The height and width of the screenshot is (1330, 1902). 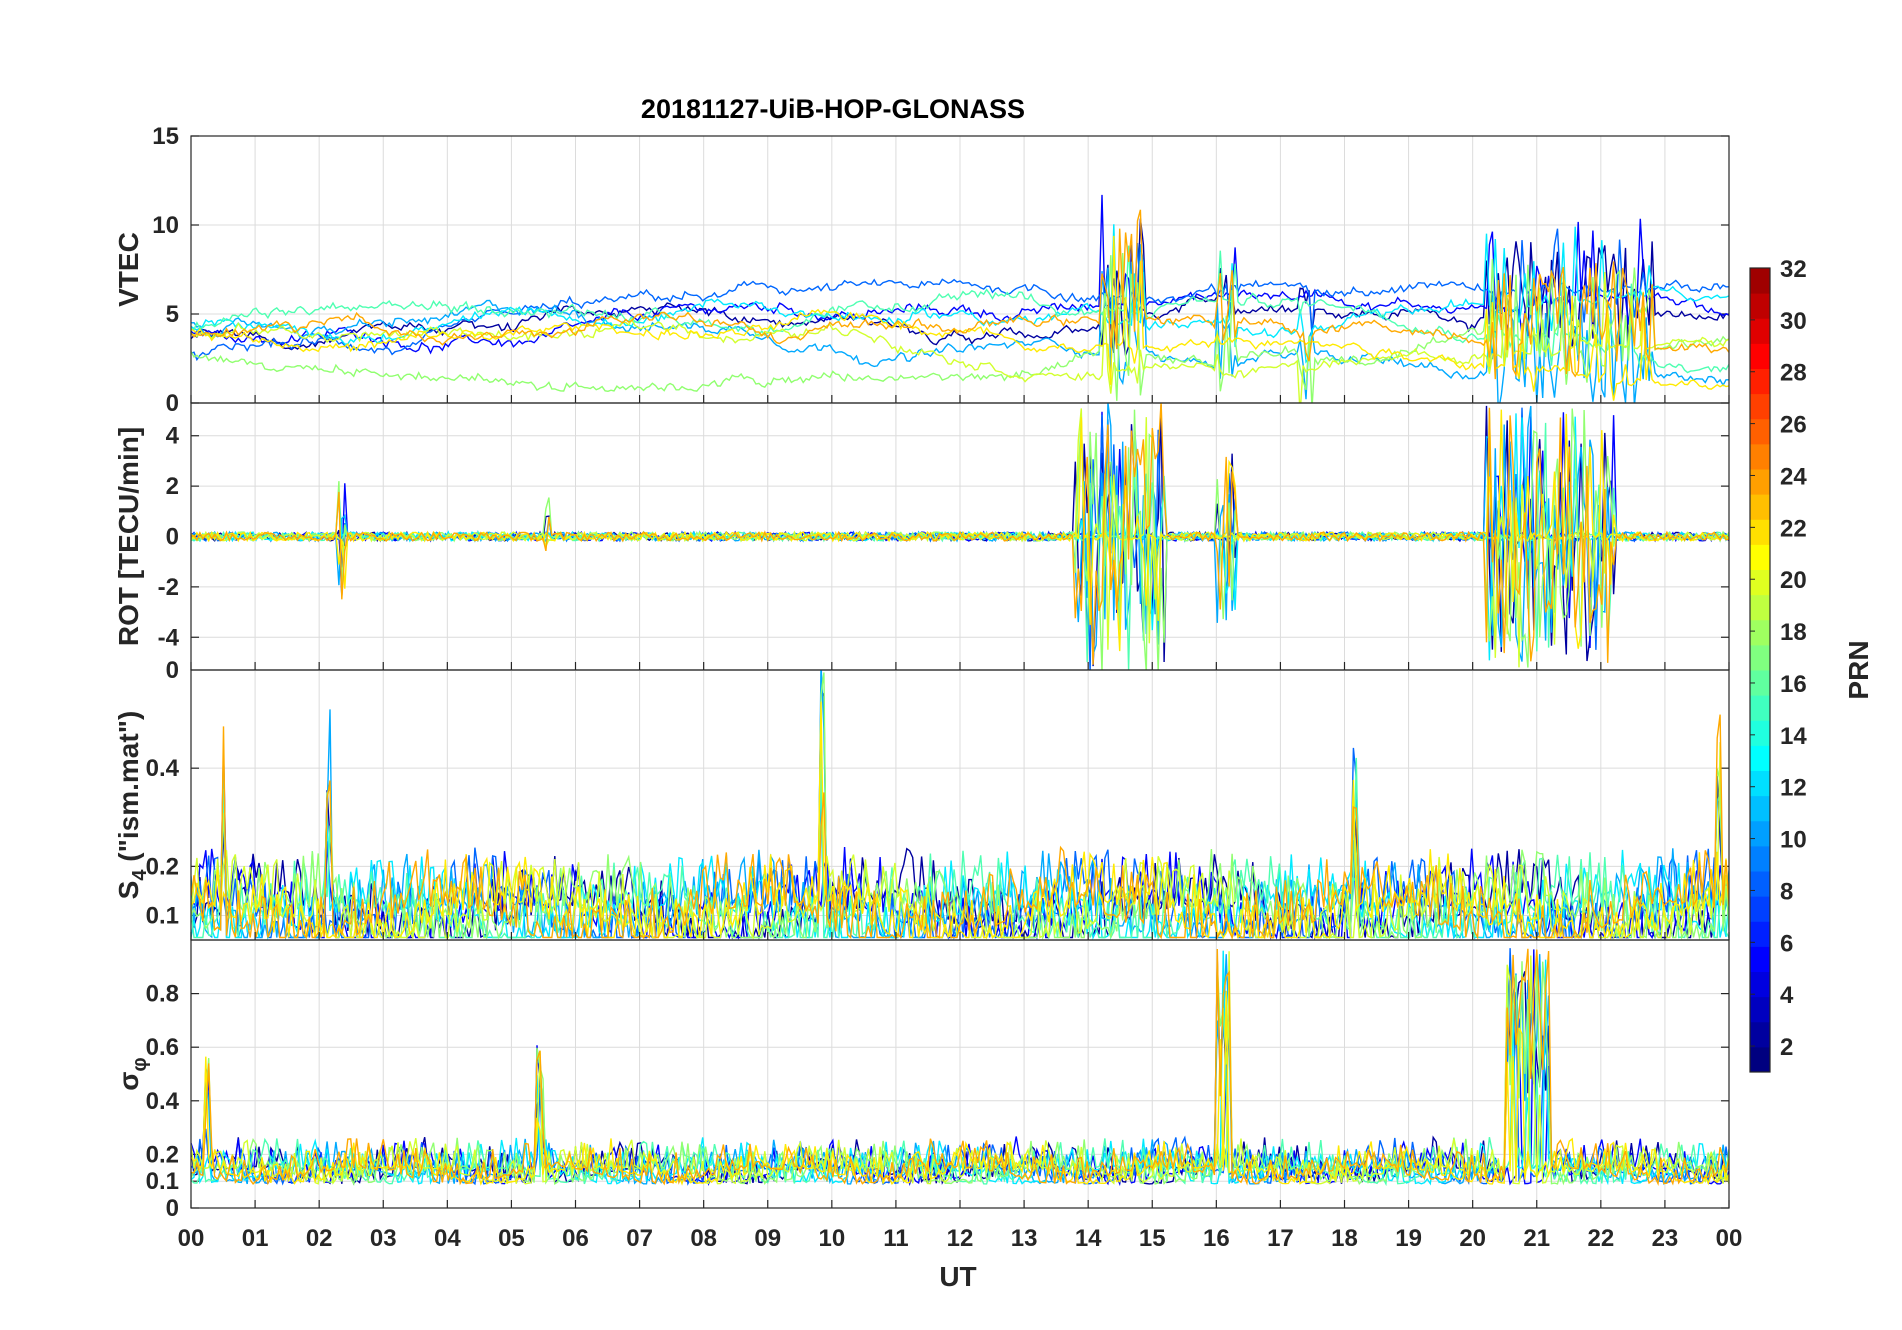 What do you see at coordinates (172, 486) in the screenshot?
I see `y-tick-label: 2` at bounding box center [172, 486].